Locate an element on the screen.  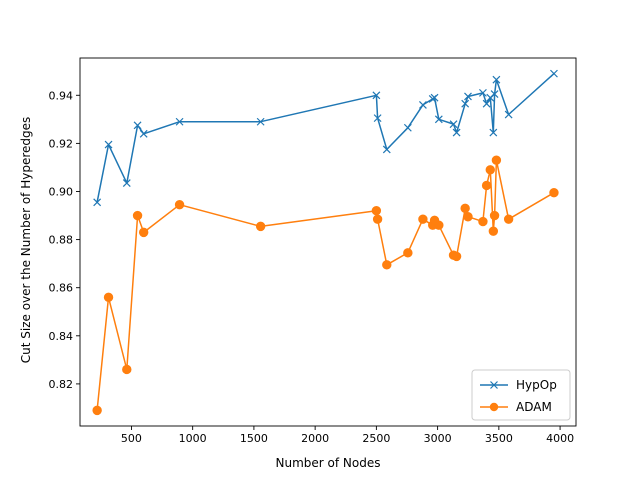
x-tick-label: 2500 is located at coordinates (376, 438).